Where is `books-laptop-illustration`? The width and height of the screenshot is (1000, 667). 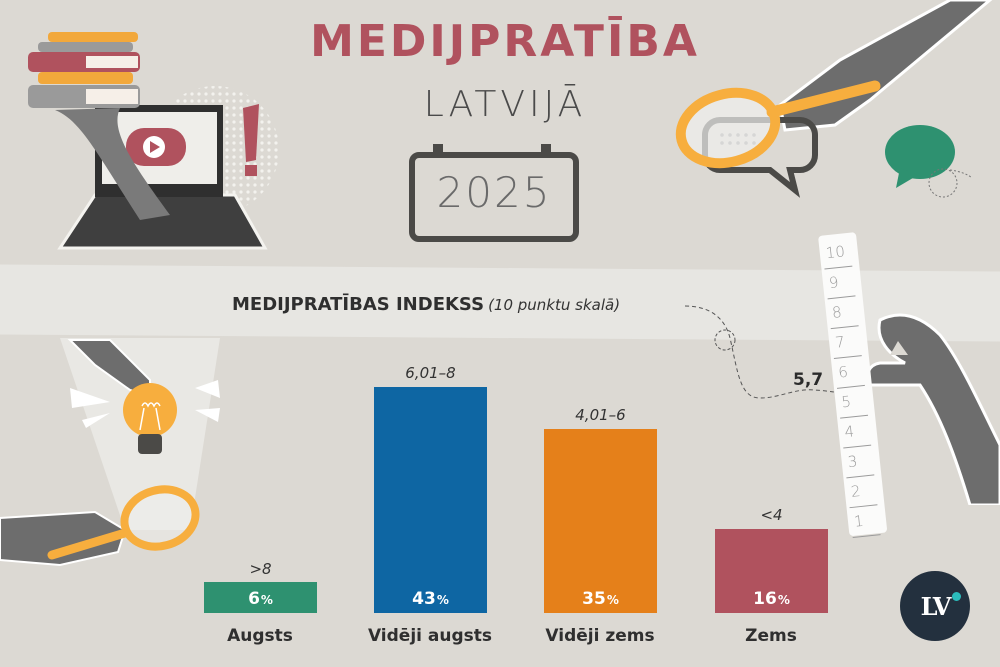
books-laptop-illustration is located at coordinates (153, 141).